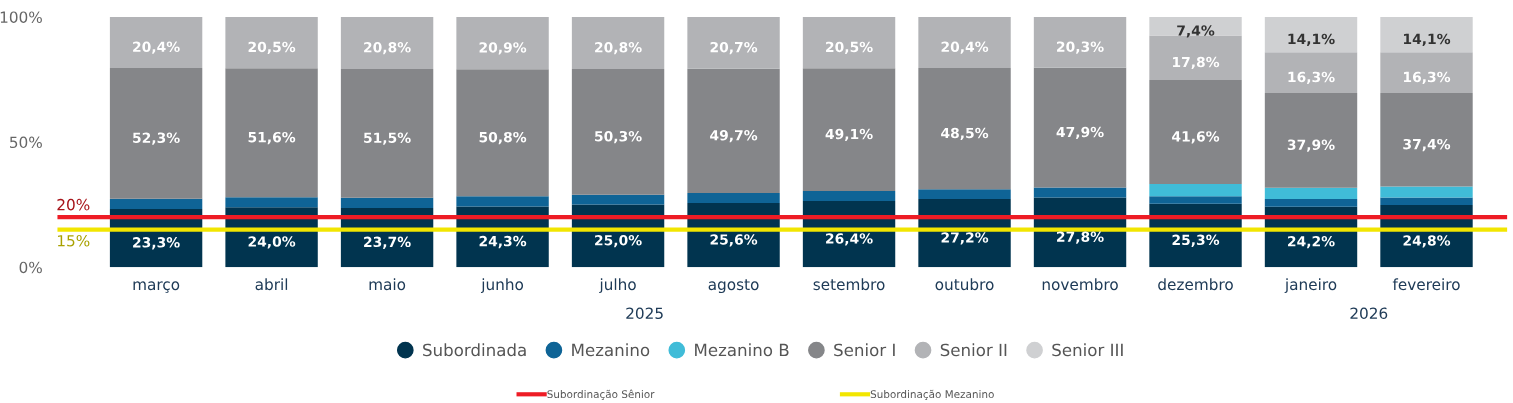 The image size is (1513, 403). I want to click on text: 2025, so click(644, 313).